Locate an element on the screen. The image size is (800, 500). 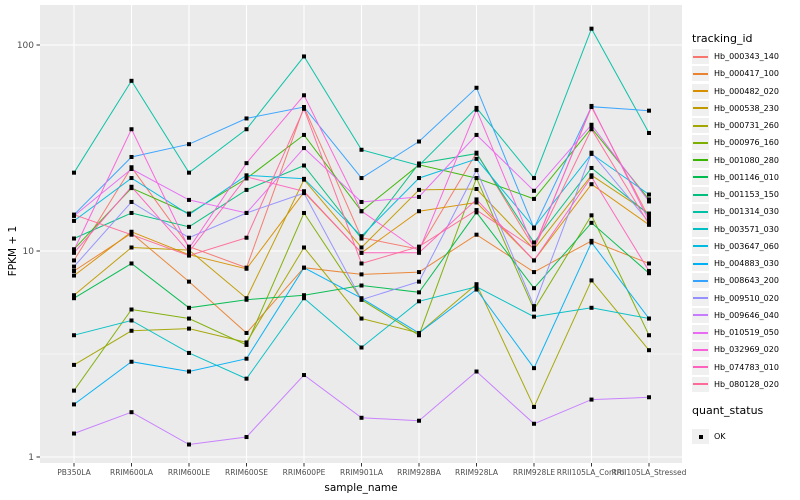
legend-item: Hb_003571_030 is located at coordinates (735, 229).